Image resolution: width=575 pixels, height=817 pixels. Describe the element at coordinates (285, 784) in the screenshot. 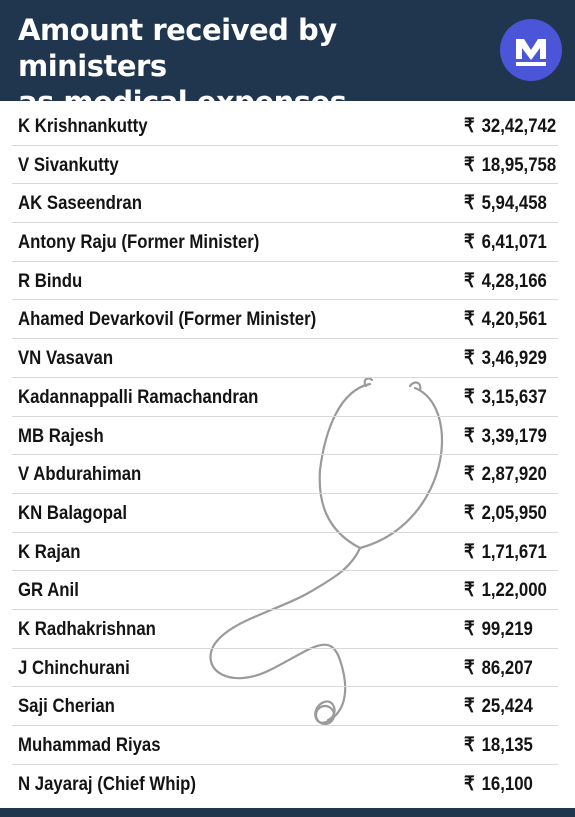

I see `table-row: N Jayaraj (Chief Whip) ₹16,100` at that location.